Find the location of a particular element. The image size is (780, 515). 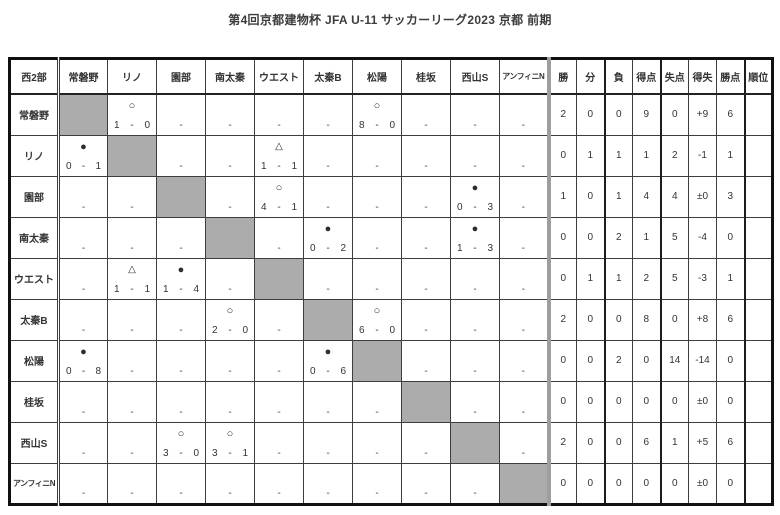

score-text: 8-0 is located at coordinates (377, 125).